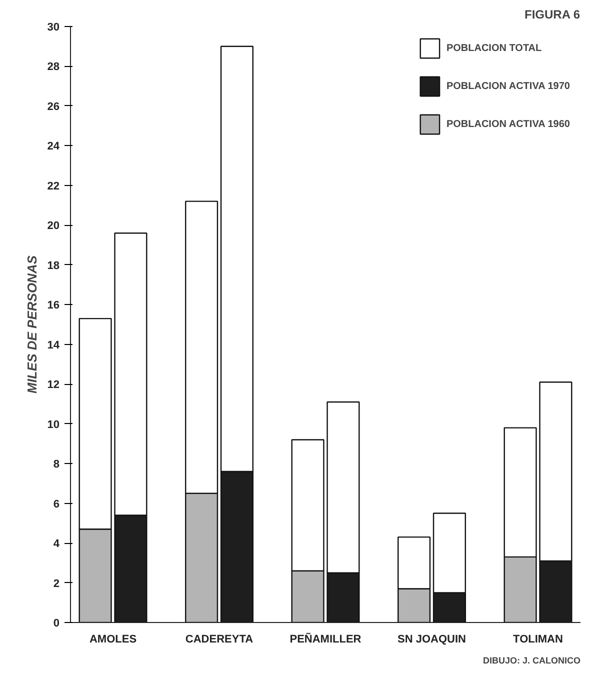 The image size is (605, 675). I want to click on legend-label: POBLACION TOTAL, so click(494, 48).